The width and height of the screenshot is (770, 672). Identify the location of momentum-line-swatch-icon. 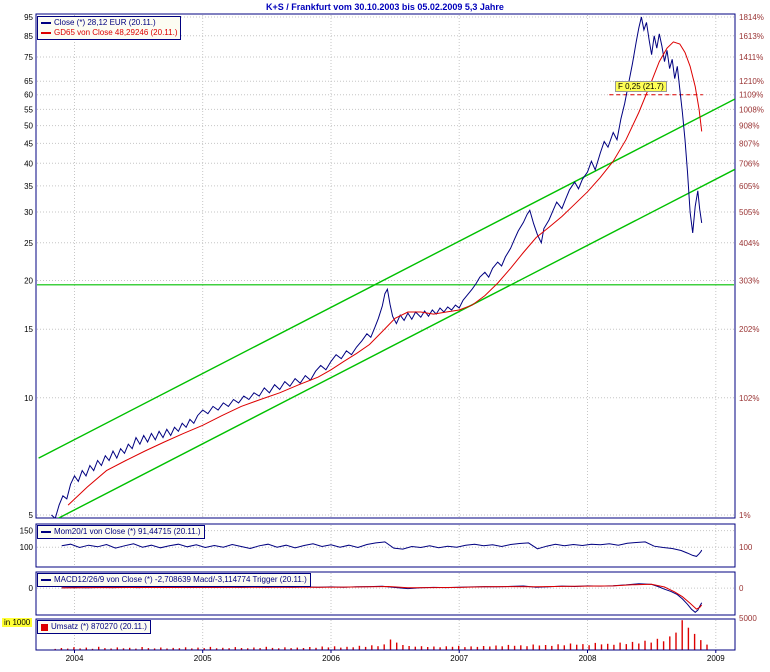
(46, 532).